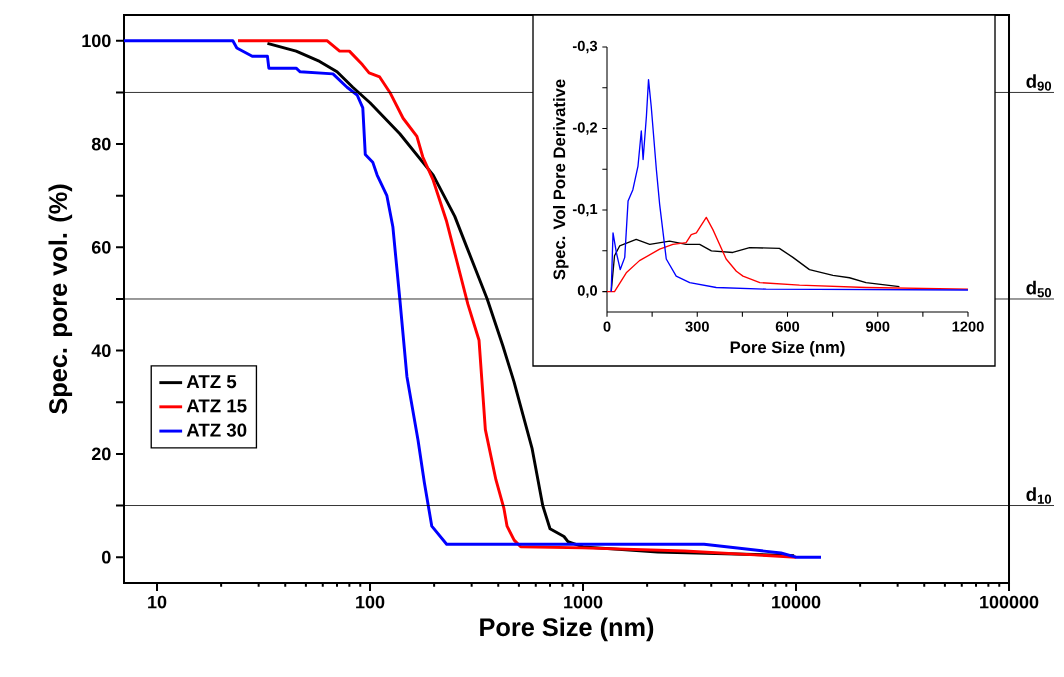 This screenshot has width=1064, height=677. I want to click on x-tick-label: 300, so click(697, 326).